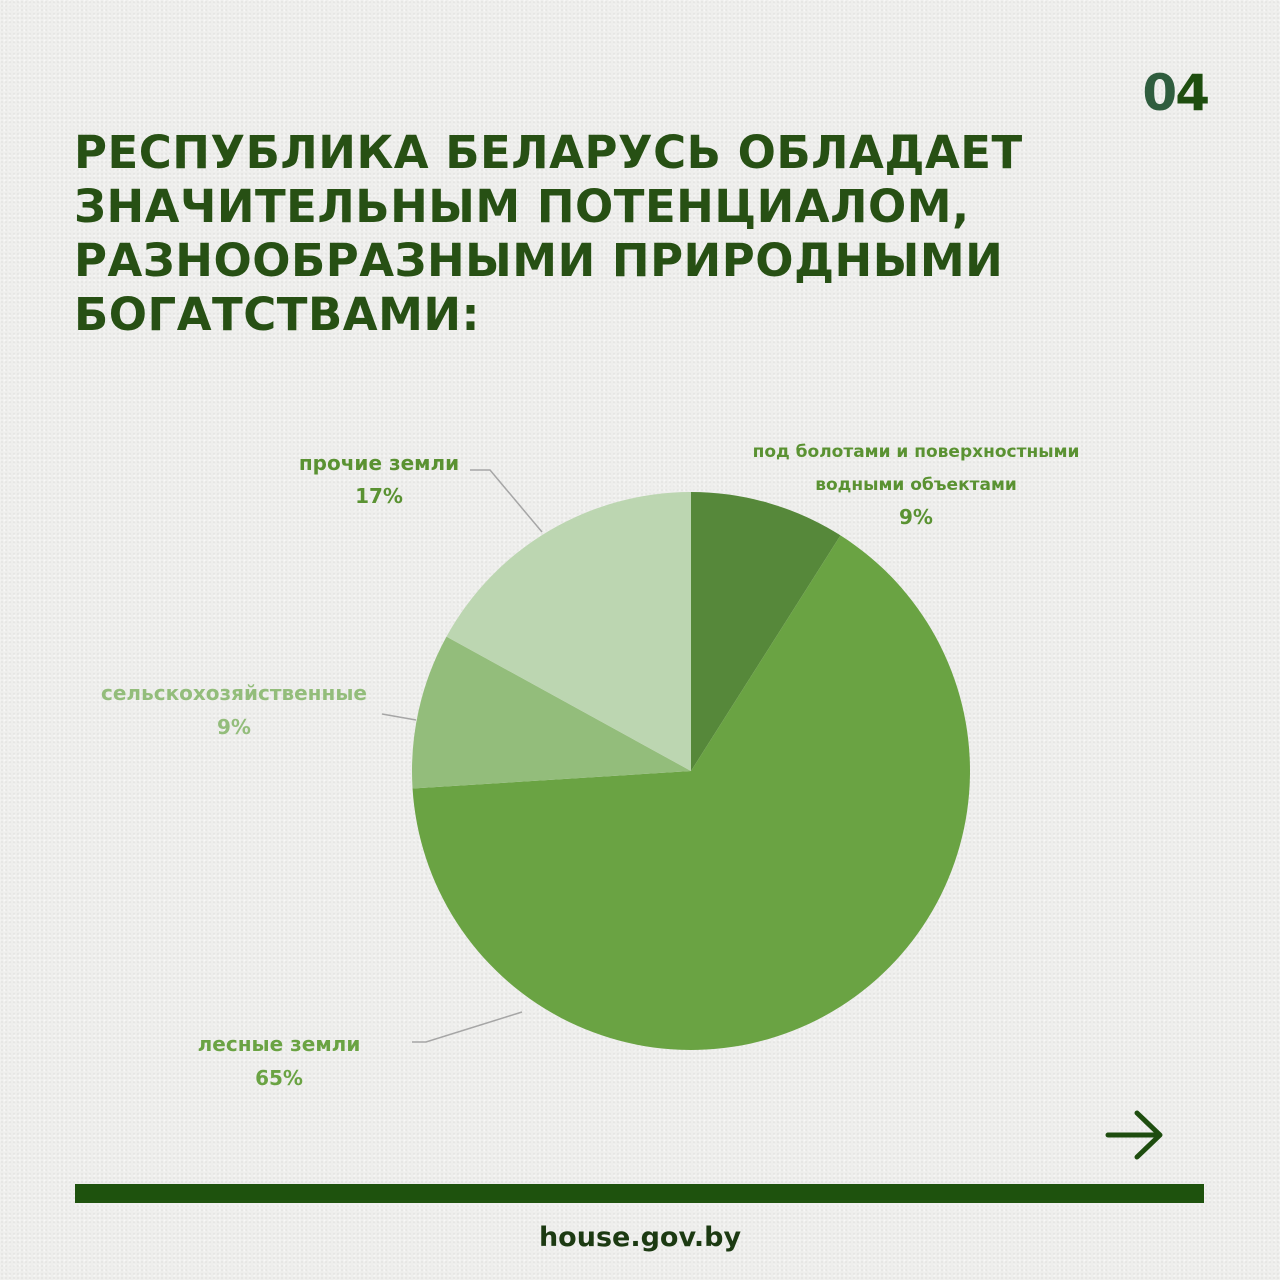  Describe the element at coordinates (379, 496) in the screenshot. I see `slice-value-other-lands: 17%` at that location.